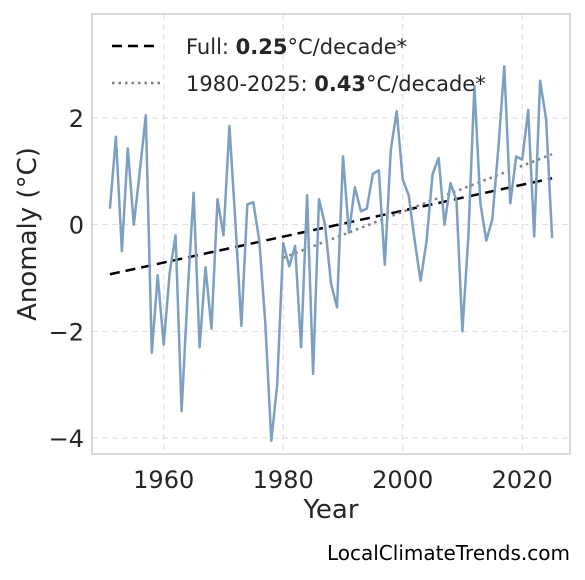 The height and width of the screenshot is (580, 585). Describe the element at coordinates (283, 480) in the screenshot. I see `x-tick-label: 1980` at that location.